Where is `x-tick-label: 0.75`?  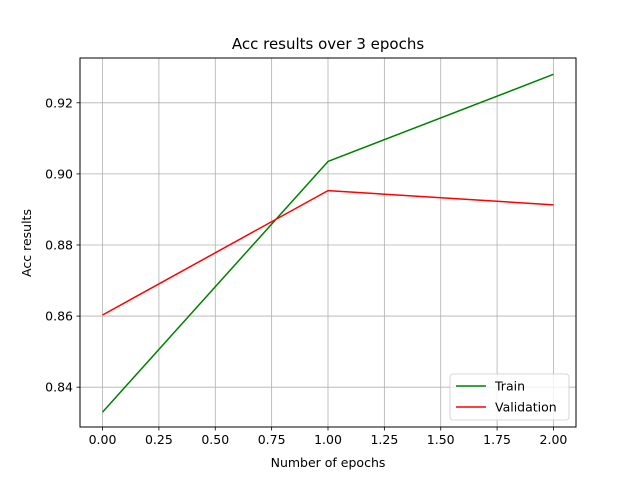
x-tick-label: 0.75 is located at coordinates (272, 439).